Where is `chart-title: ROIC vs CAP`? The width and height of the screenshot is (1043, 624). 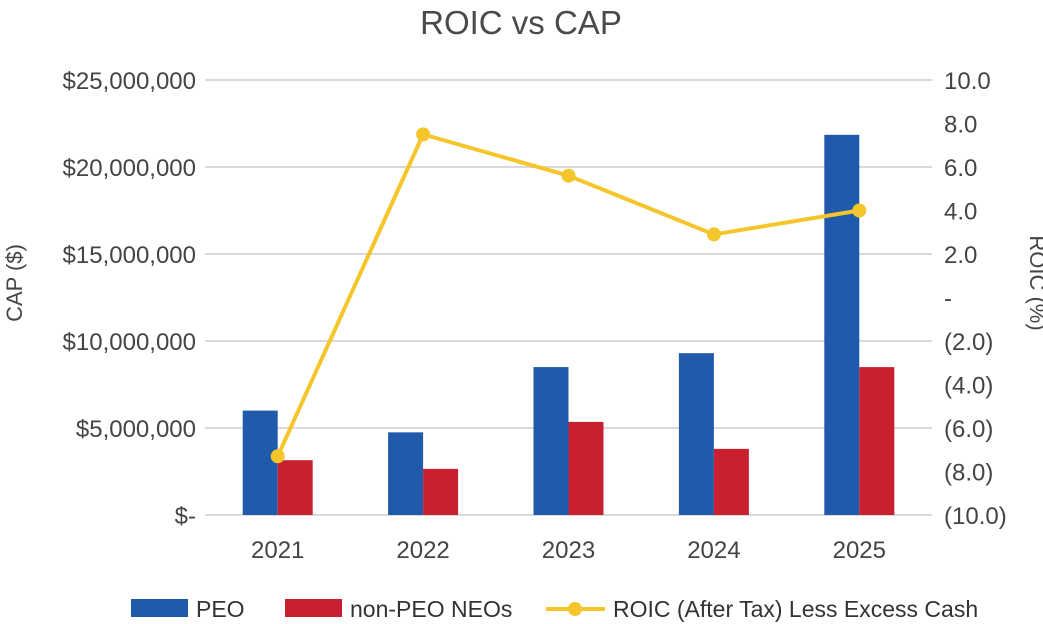 chart-title: ROIC vs CAP is located at coordinates (521, 22).